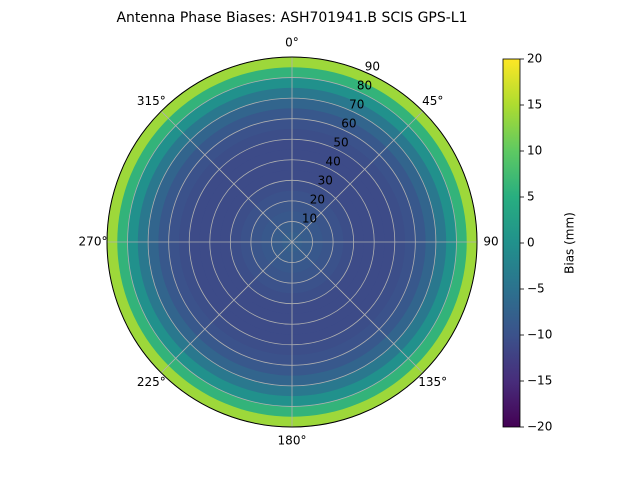  I want to click on colorbar-tick-label: 10, so click(534, 151).